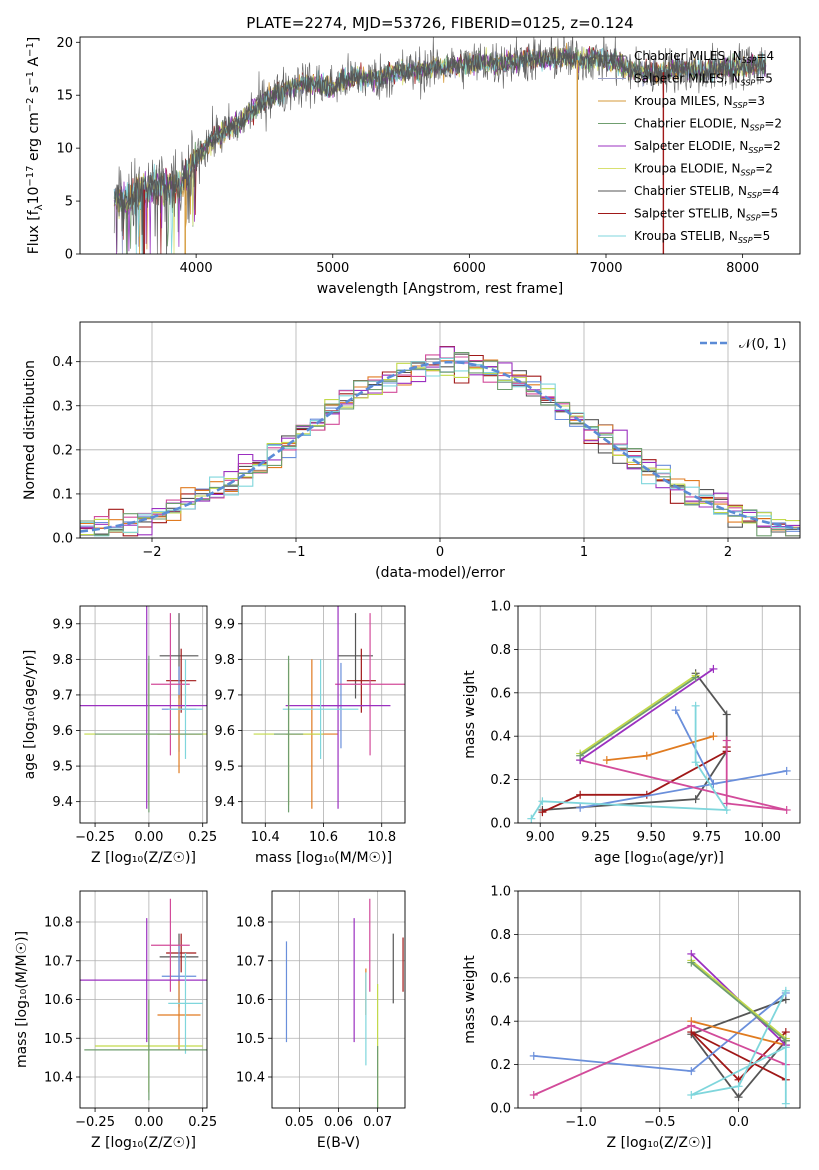 The width and height of the screenshot is (819, 1170). Describe the element at coordinates (323, 837) in the screenshot. I see `x-tick-label: 10.6` at that location.